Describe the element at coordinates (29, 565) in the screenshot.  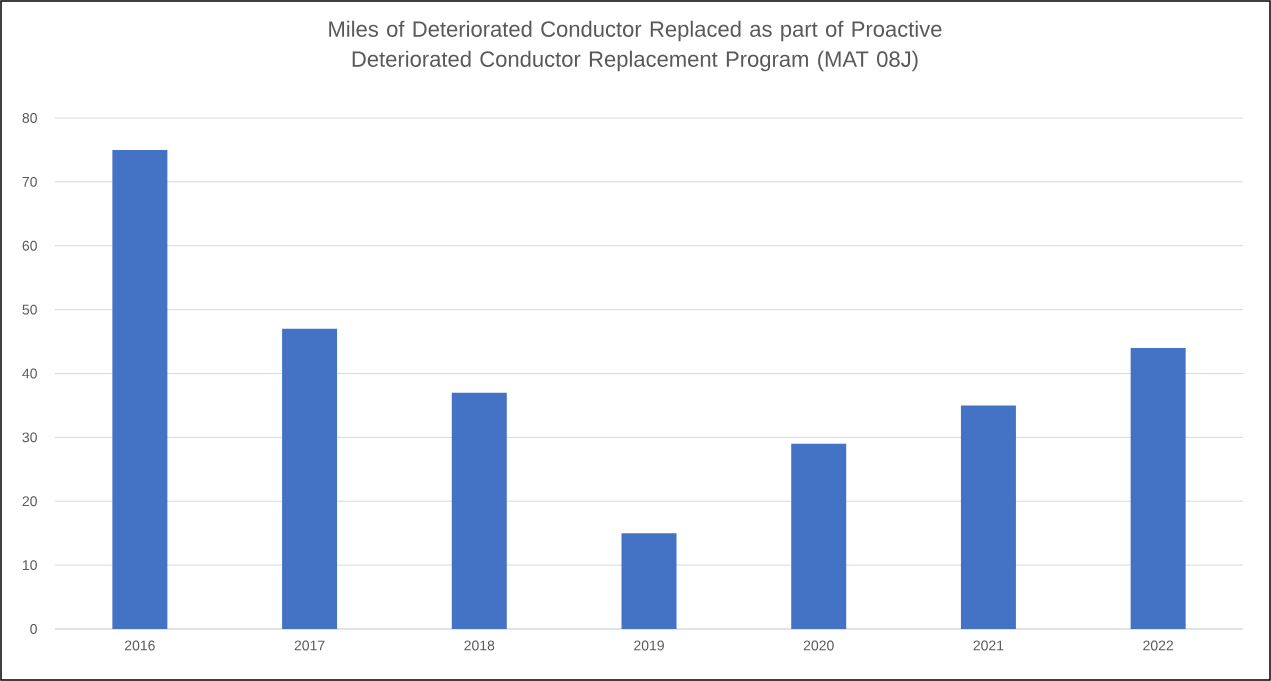
I see `y-tick-label: 10` at that location.